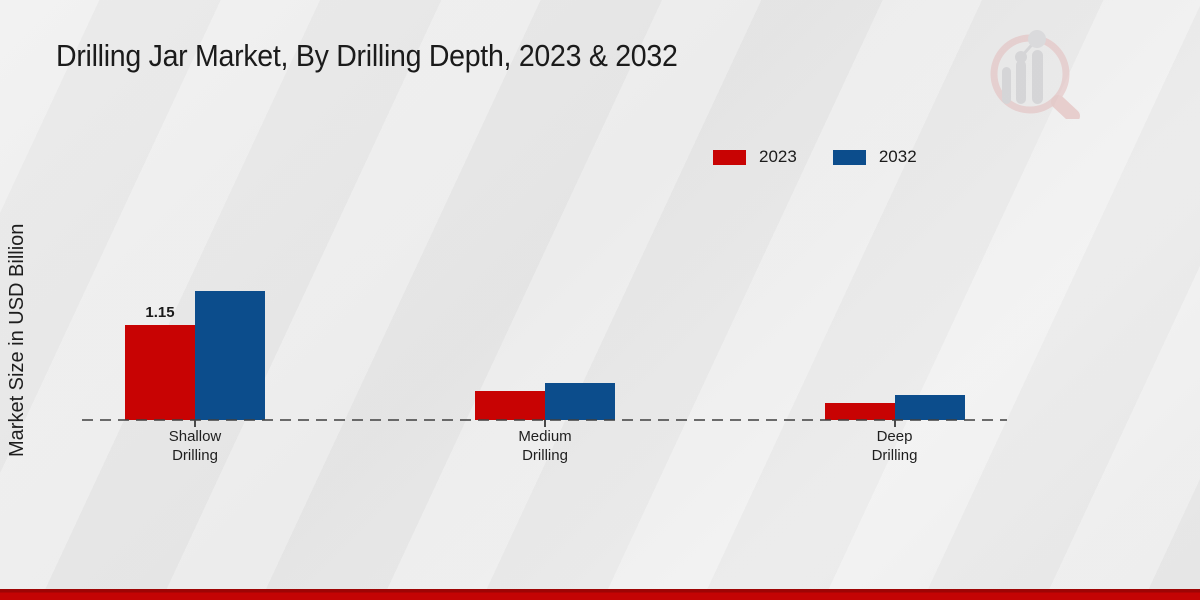  I want to click on legend-swatch-2032, so click(849, 157).